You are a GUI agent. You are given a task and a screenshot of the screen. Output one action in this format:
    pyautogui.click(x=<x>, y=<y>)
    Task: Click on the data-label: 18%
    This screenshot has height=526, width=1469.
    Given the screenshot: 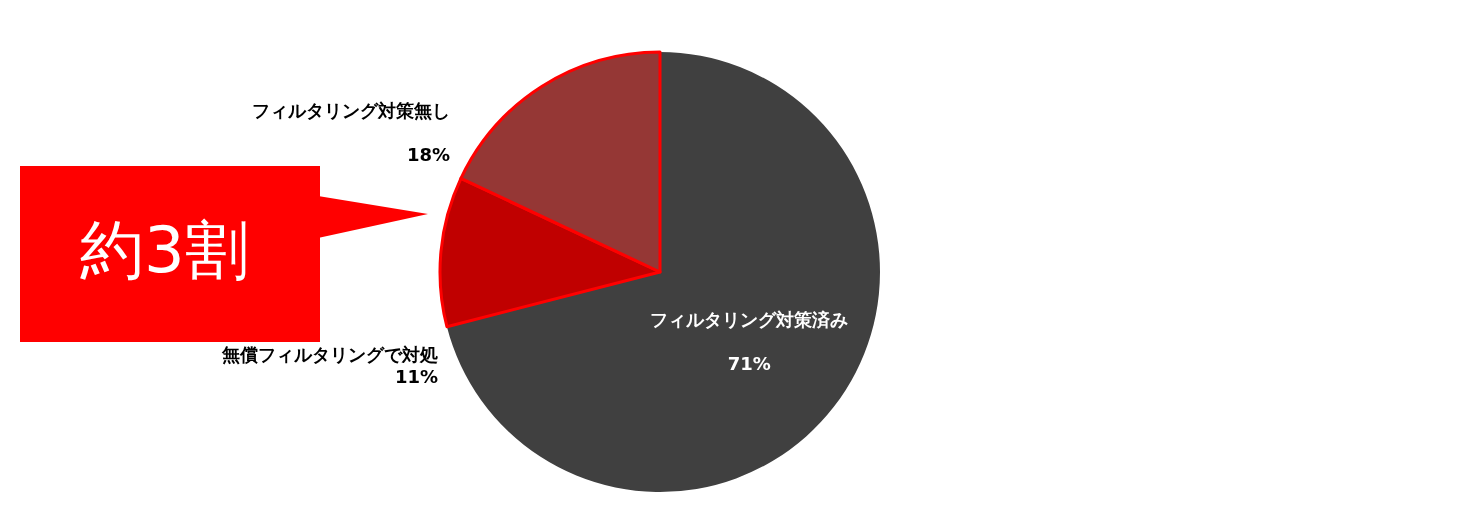 What is the action you would take?
    pyautogui.click(x=428, y=154)
    